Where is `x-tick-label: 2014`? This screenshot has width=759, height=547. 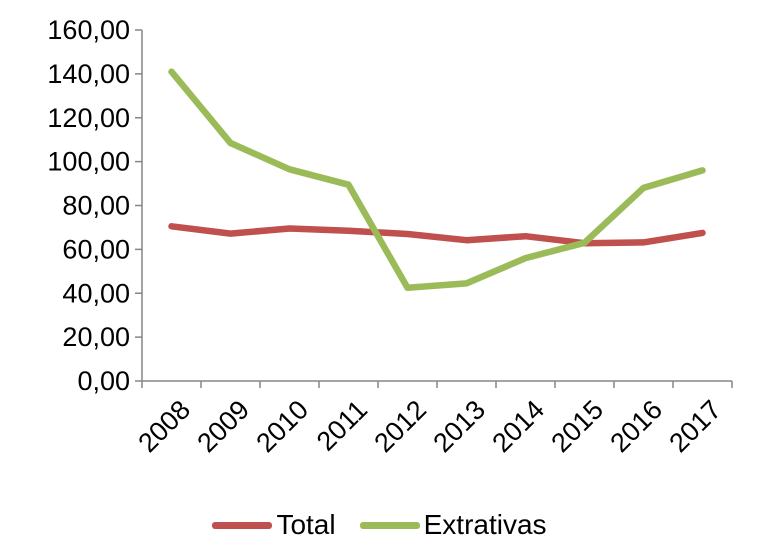
x-tick-label: 2014 is located at coordinates (518, 426).